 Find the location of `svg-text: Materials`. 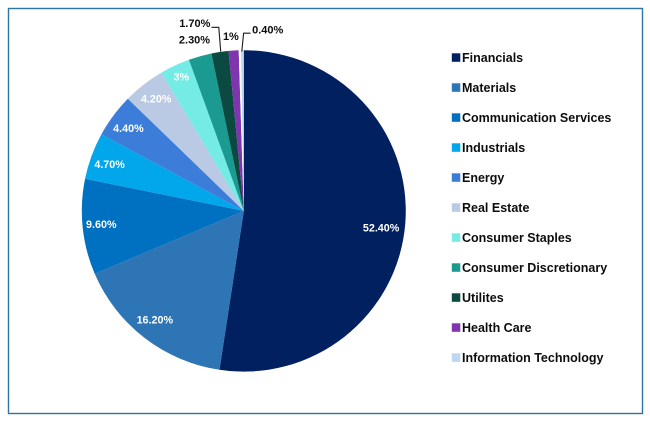

svg-text: Materials is located at coordinates (489, 88).